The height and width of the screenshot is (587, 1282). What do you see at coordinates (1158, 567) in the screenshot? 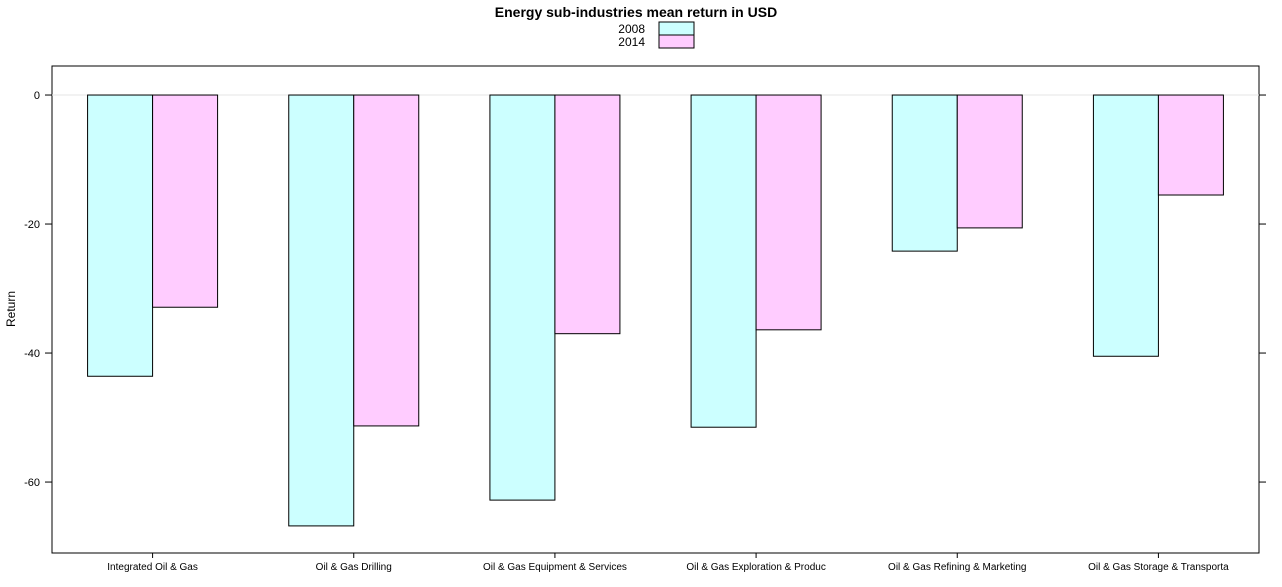
I see `x-category-label: Oil & Gas Storage & Transporta` at bounding box center [1158, 567].